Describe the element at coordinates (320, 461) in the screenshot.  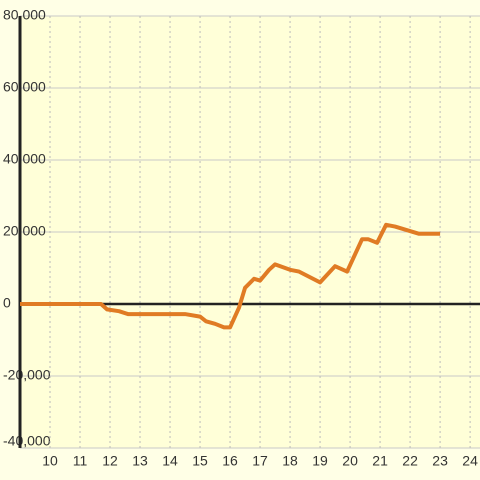
I see `x-tick-label: 19` at that location.